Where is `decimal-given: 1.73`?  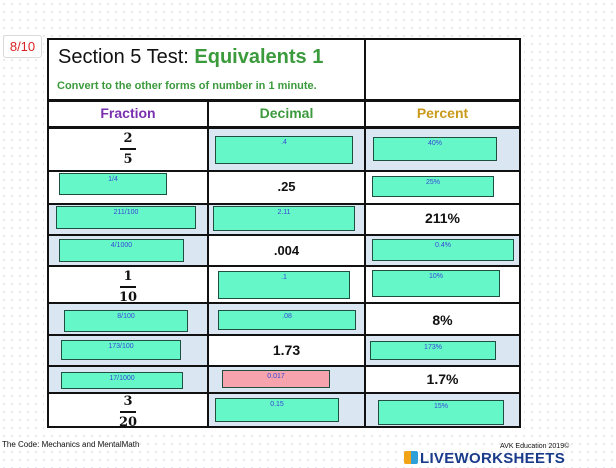
decimal-given: 1.73 is located at coordinates (286, 350).